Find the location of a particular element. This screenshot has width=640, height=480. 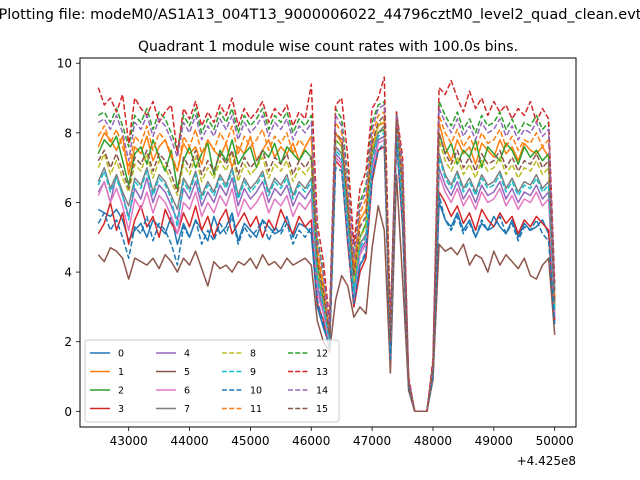

x-tick-label: 47000 is located at coordinates (372, 441).